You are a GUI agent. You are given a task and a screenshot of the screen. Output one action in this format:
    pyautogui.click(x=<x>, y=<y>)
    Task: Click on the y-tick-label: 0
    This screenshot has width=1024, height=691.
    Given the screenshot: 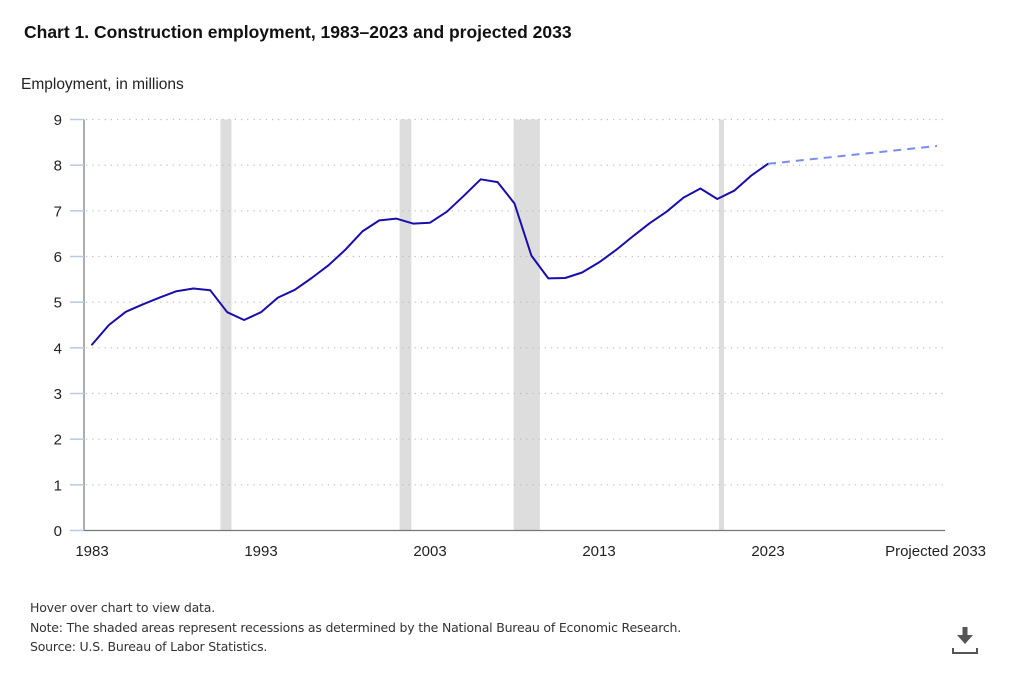 What is the action you would take?
    pyautogui.click(x=58, y=531)
    